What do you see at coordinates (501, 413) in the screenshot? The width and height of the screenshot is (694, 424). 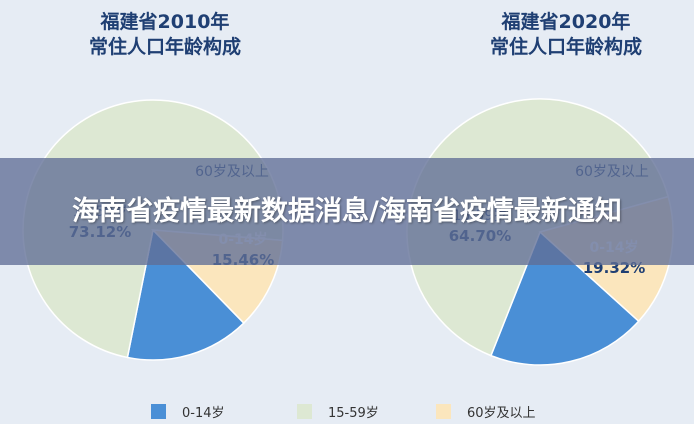 I see `legend-label-60-plus: 60岁及以上` at bounding box center [501, 413].